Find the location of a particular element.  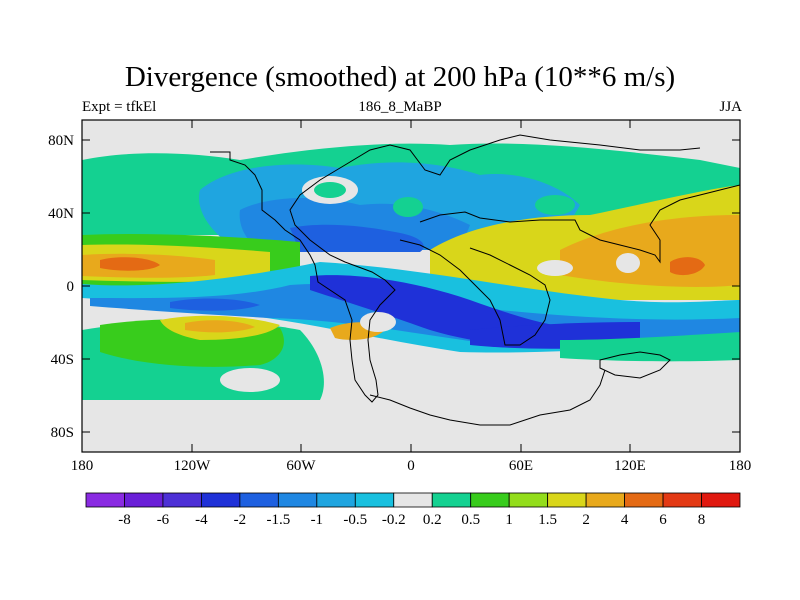

colorbar-label: -4 is located at coordinates (201, 520).